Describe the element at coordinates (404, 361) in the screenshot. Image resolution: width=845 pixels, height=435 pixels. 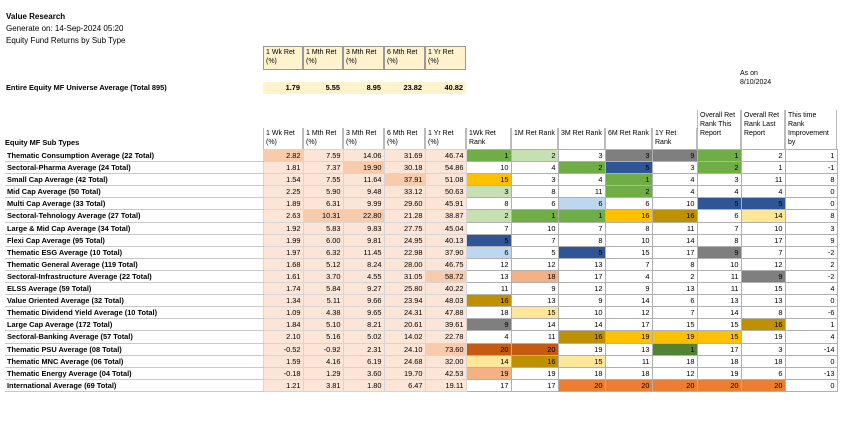
I see `return-cell: 24.68` at that location.